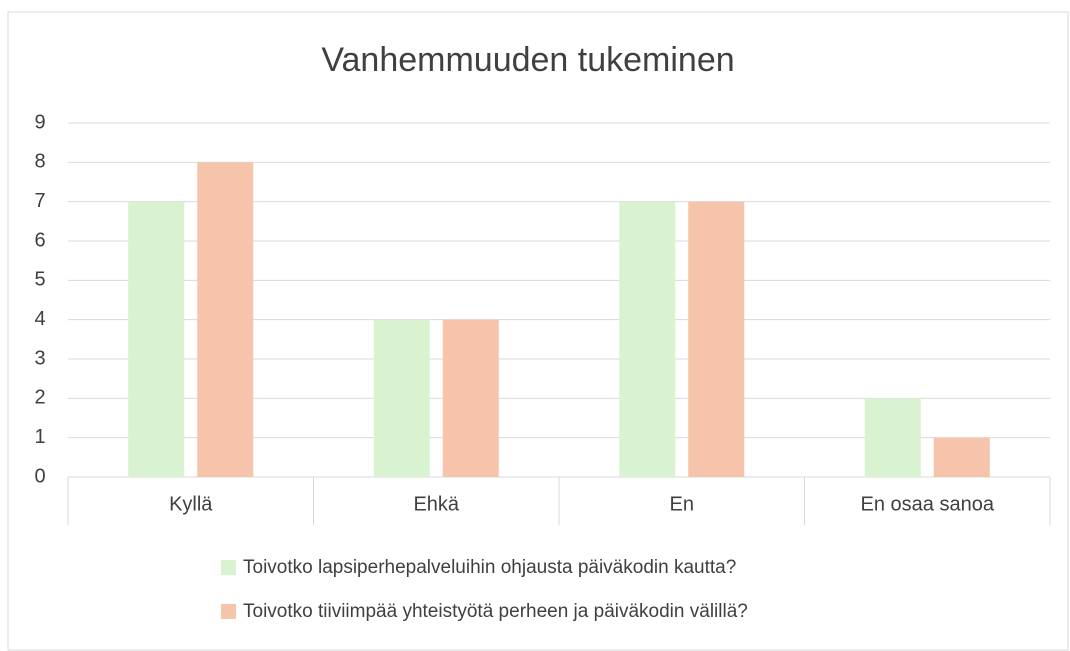 Image resolution: width=1070 pixels, height=651 pixels. I want to click on x-tick-label: Ehkä, so click(436, 504).